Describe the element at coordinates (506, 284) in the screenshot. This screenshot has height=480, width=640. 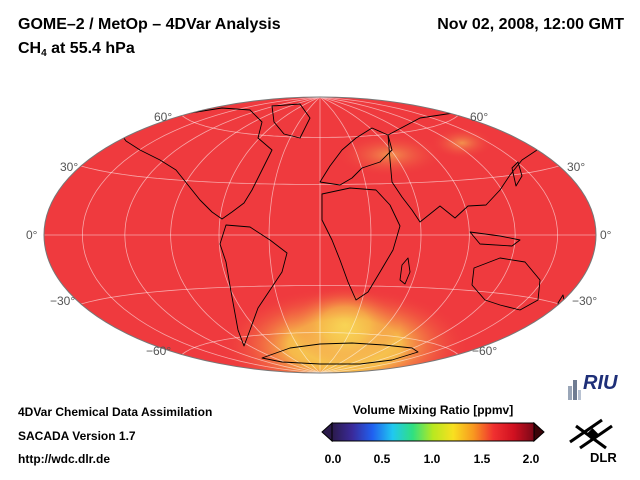
I see `coast-australia` at that location.